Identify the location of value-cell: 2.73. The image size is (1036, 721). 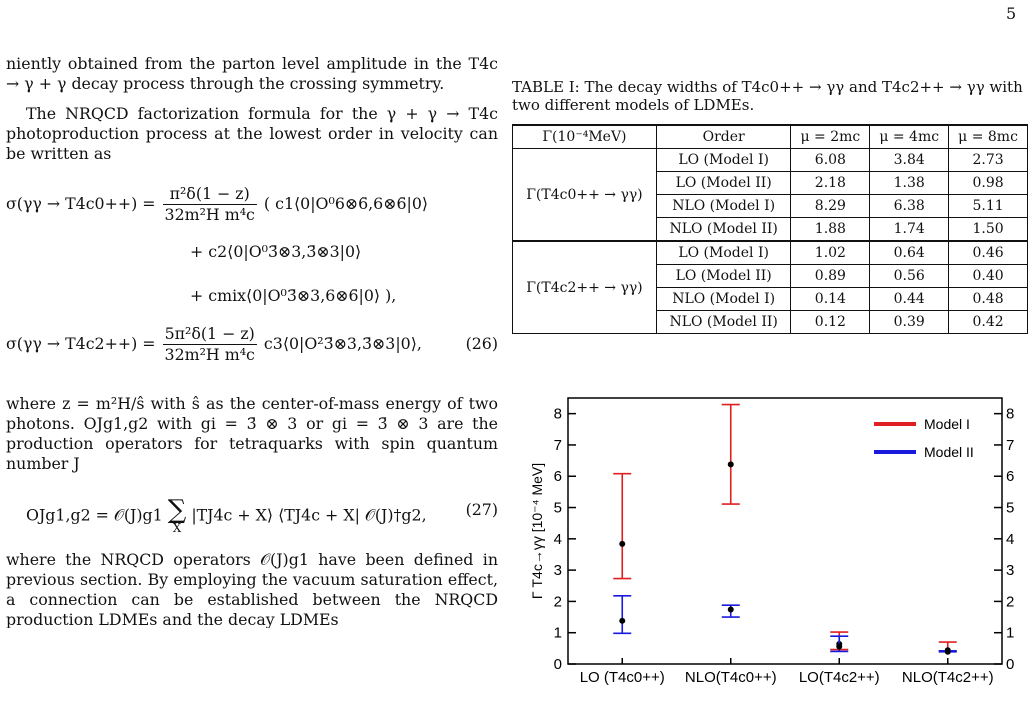
(988, 160).